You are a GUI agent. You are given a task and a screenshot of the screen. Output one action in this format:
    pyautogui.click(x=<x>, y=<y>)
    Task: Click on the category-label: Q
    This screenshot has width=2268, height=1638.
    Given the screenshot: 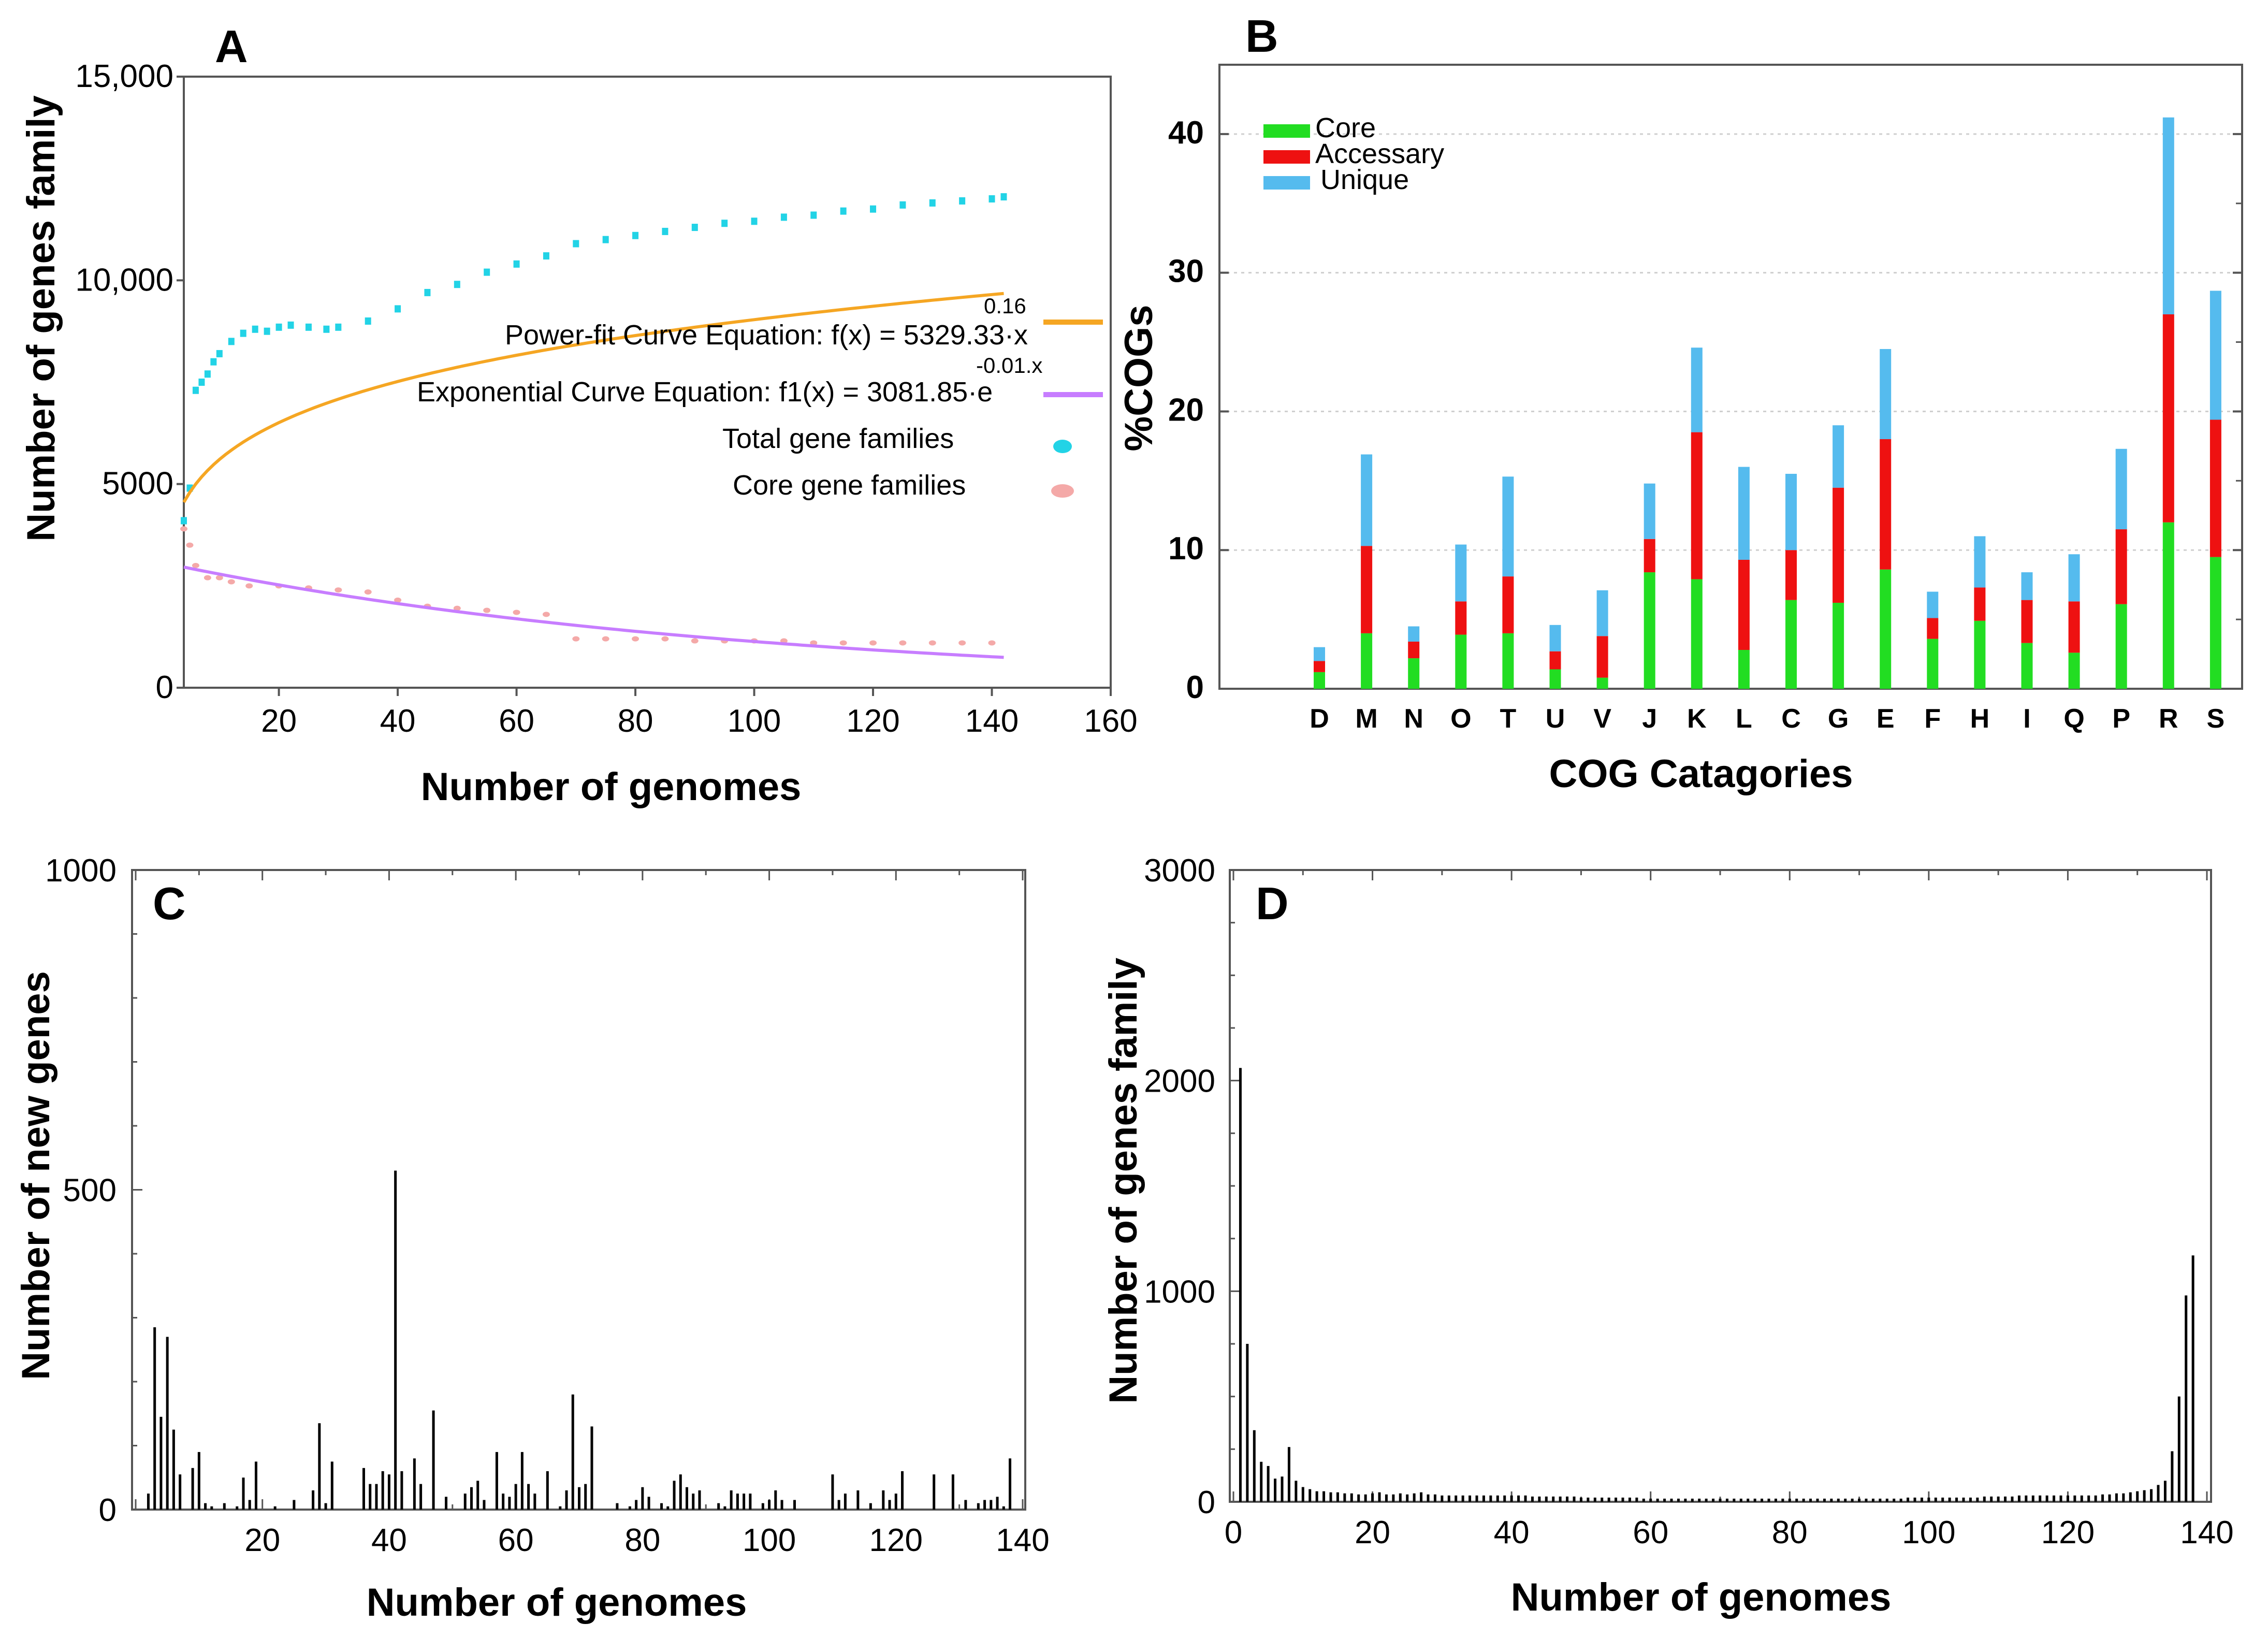 What is the action you would take?
    pyautogui.click(x=2073, y=719)
    